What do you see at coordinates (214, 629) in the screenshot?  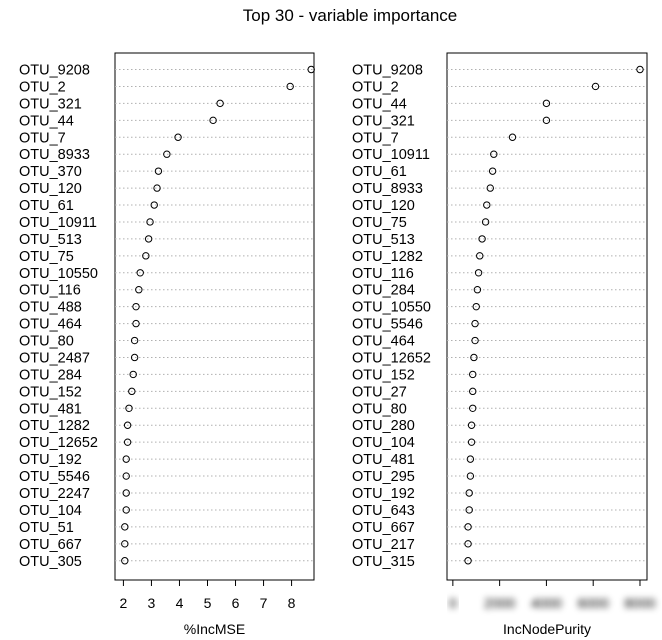 I see `x-axis-label: %IncMSE` at bounding box center [214, 629].